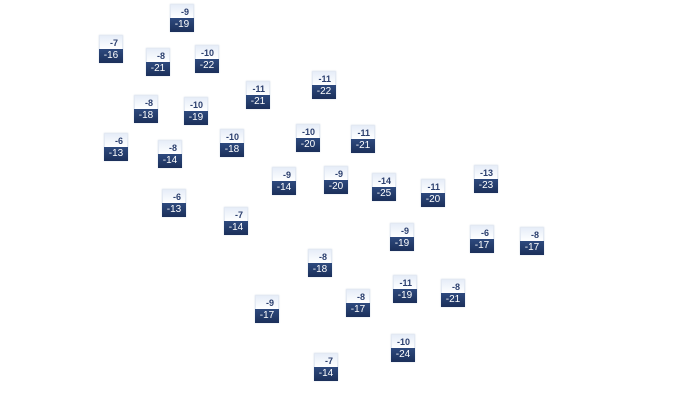  I want to click on temperature-marker: -9 -17, so click(267, 309).